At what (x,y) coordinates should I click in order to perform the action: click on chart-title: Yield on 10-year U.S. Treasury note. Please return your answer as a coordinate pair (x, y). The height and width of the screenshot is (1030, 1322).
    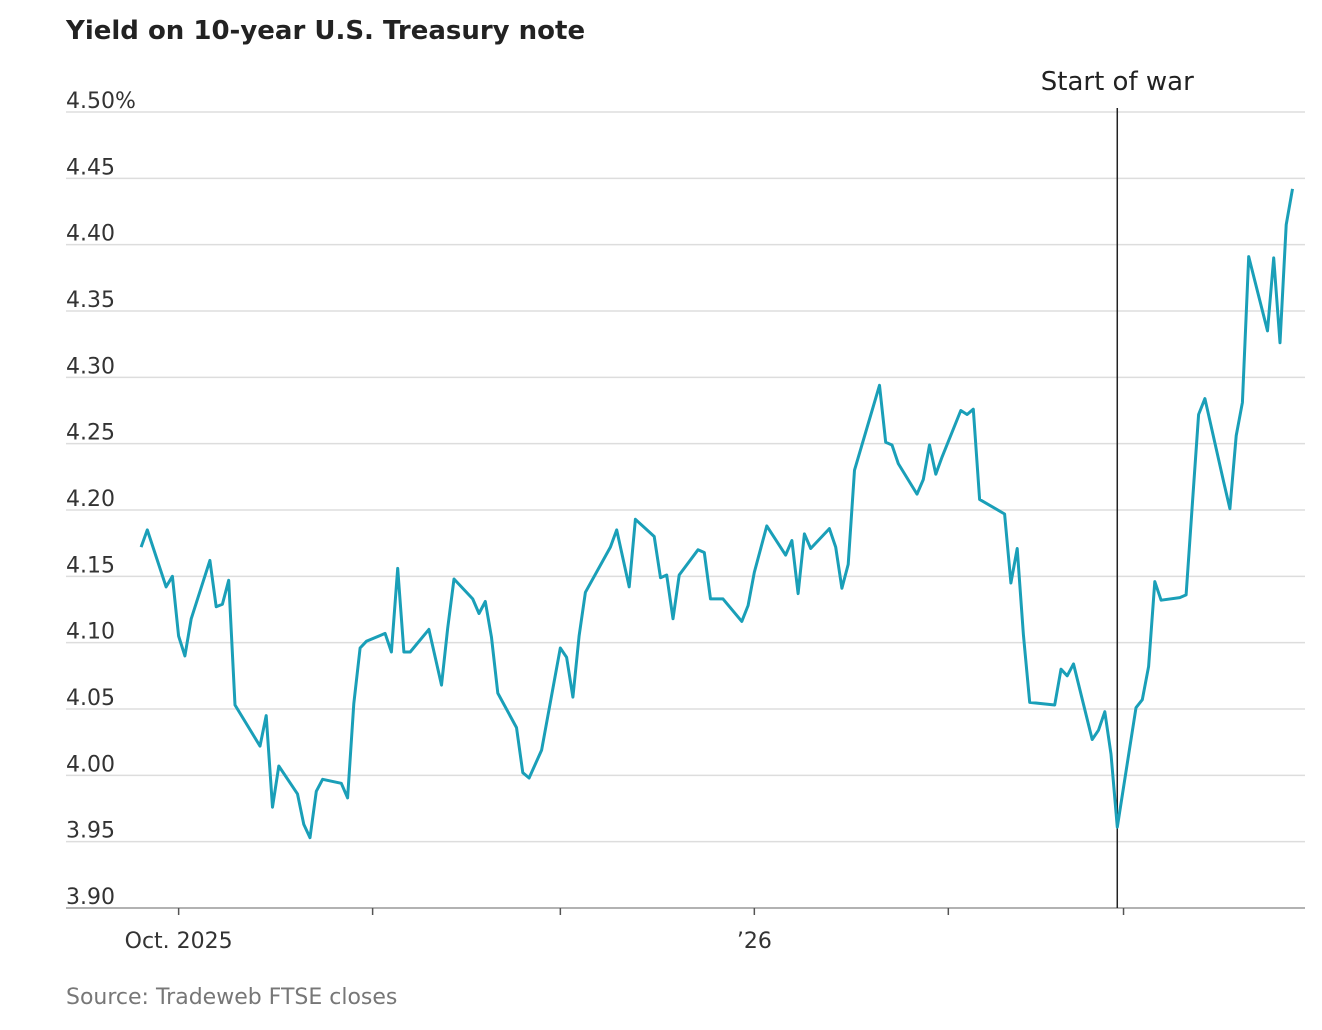
    Looking at the image, I should click on (325, 31).